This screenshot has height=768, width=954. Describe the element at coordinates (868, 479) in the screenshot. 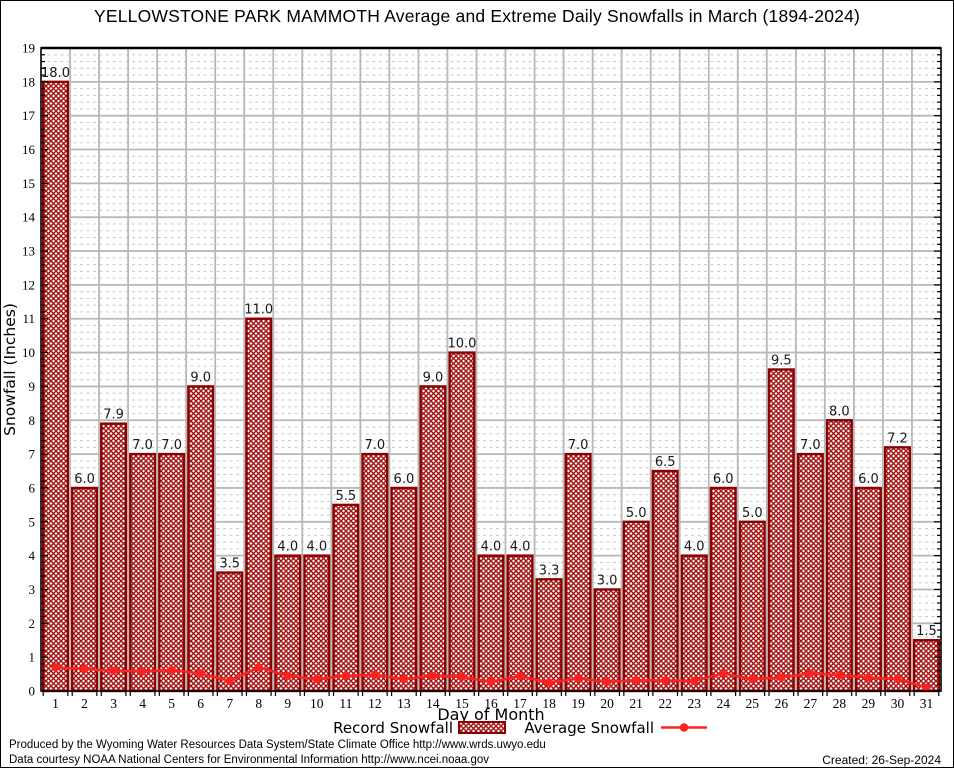

I see `bar-label-day-29: 6.0` at that location.